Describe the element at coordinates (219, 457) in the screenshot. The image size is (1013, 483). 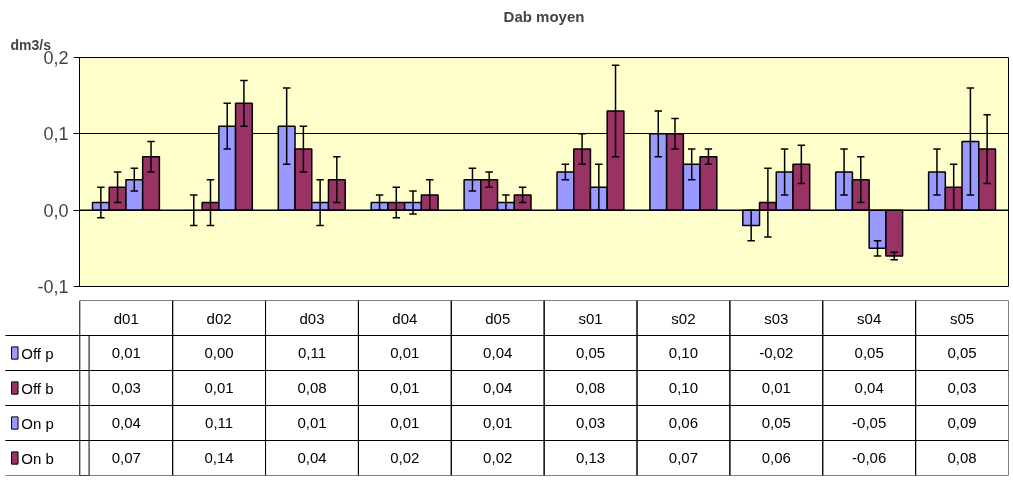
I see `data-label: 0,14` at that location.